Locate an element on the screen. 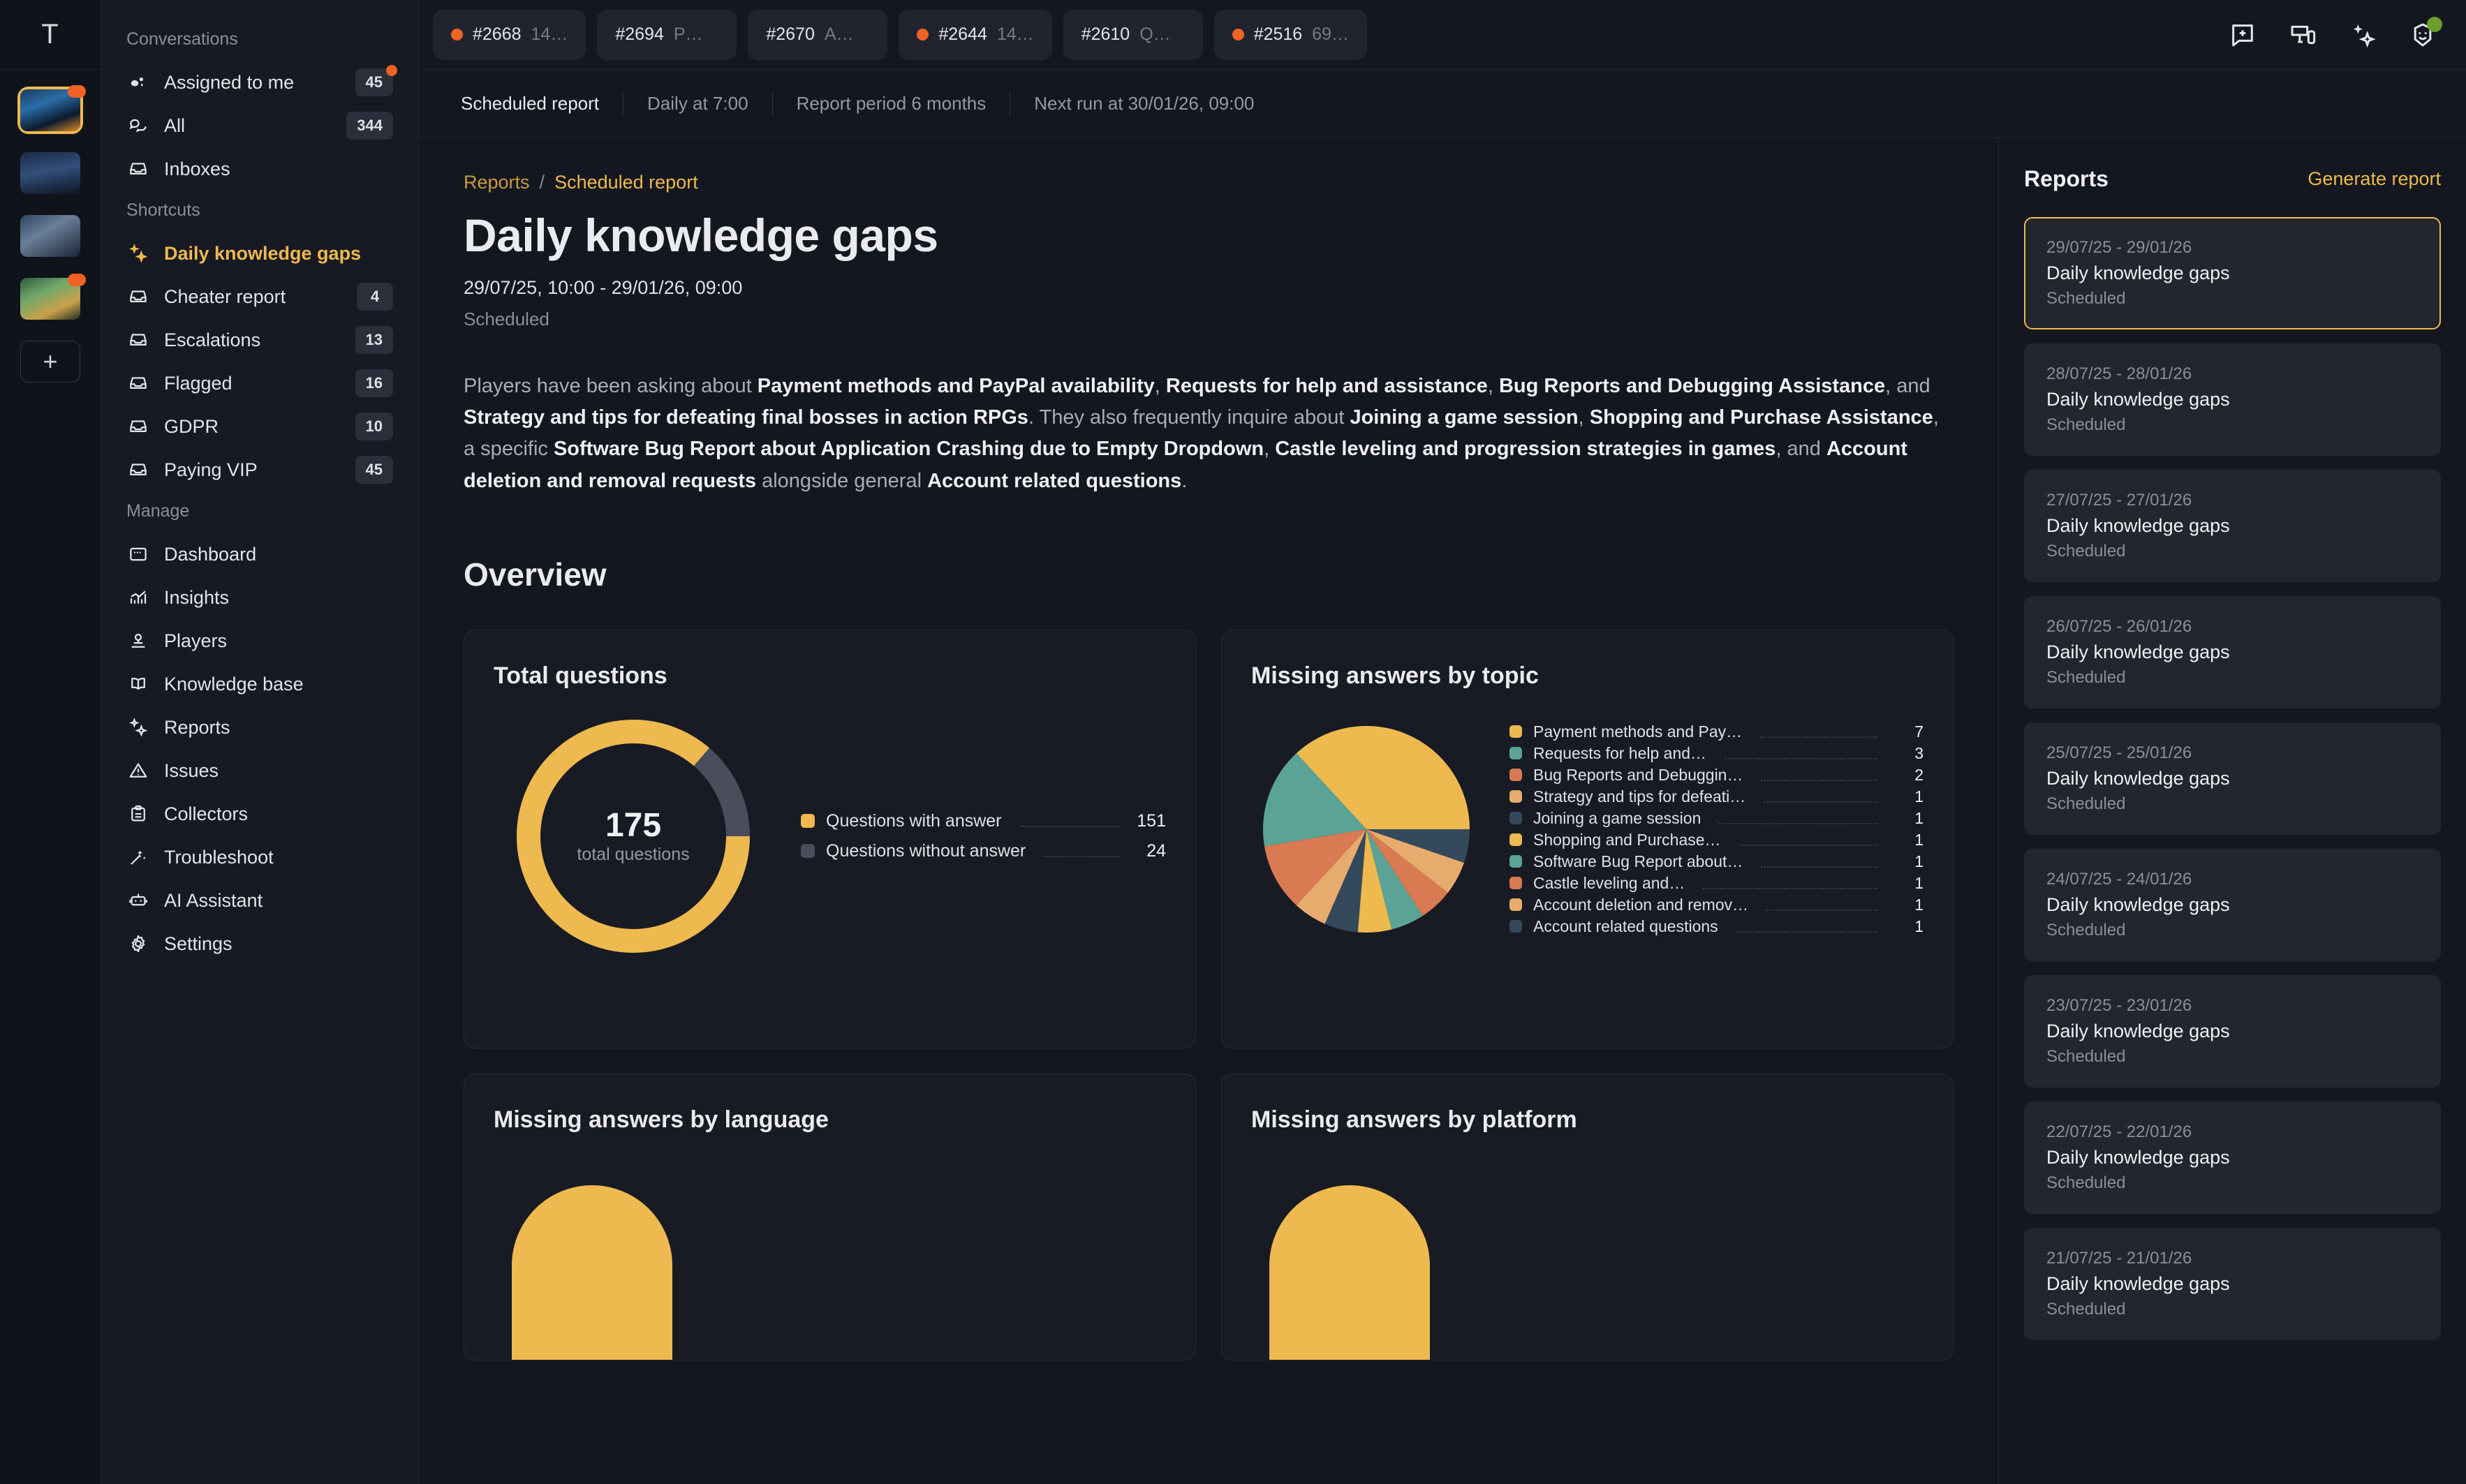 The width and height of the screenshot is (2466, 1484). report-meta-item: Scheduled report is located at coordinates (530, 103).